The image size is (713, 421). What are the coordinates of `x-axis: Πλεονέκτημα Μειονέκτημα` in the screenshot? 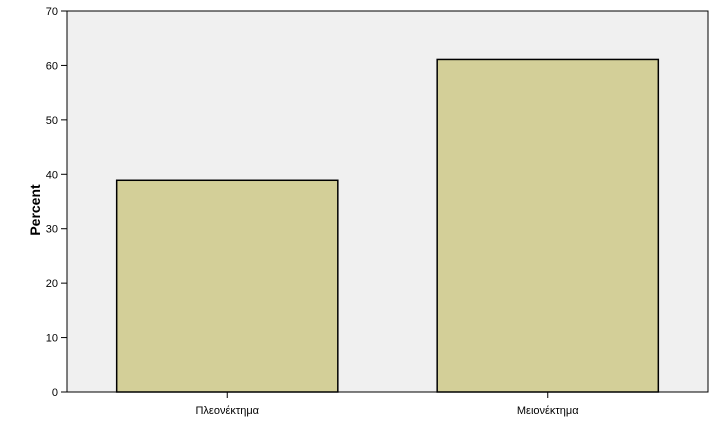 It's located at (387, 404).